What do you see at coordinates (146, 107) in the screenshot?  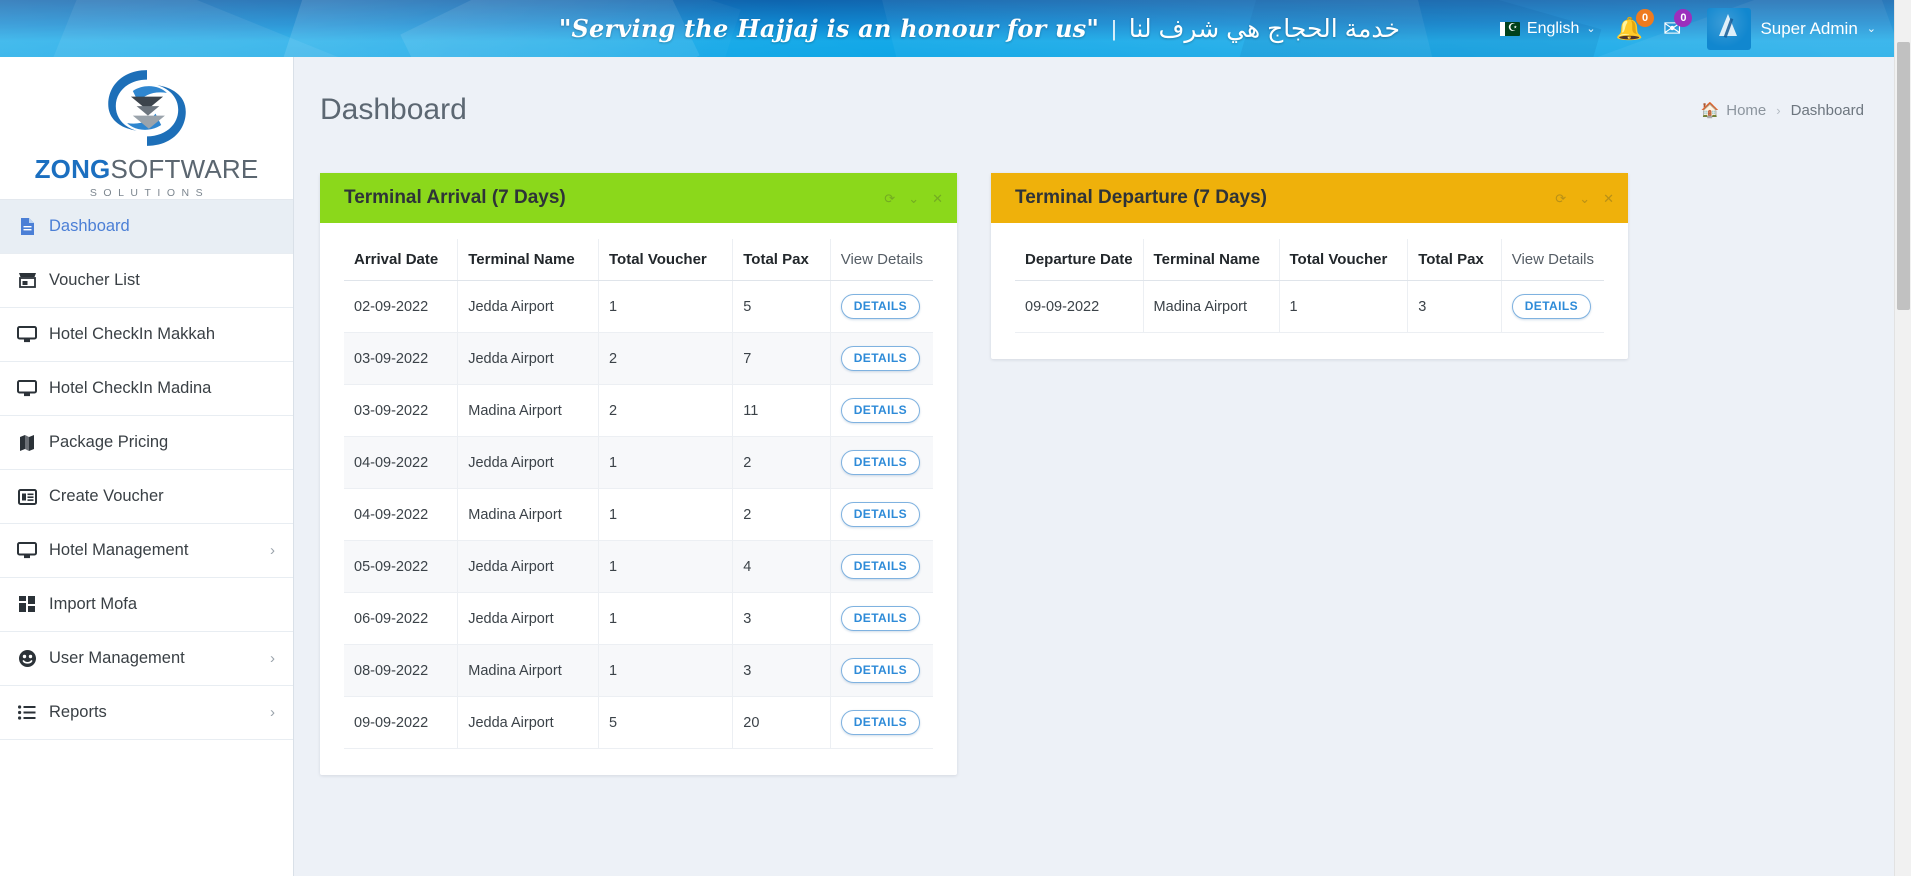 I see `zong-emblem-icon` at bounding box center [146, 107].